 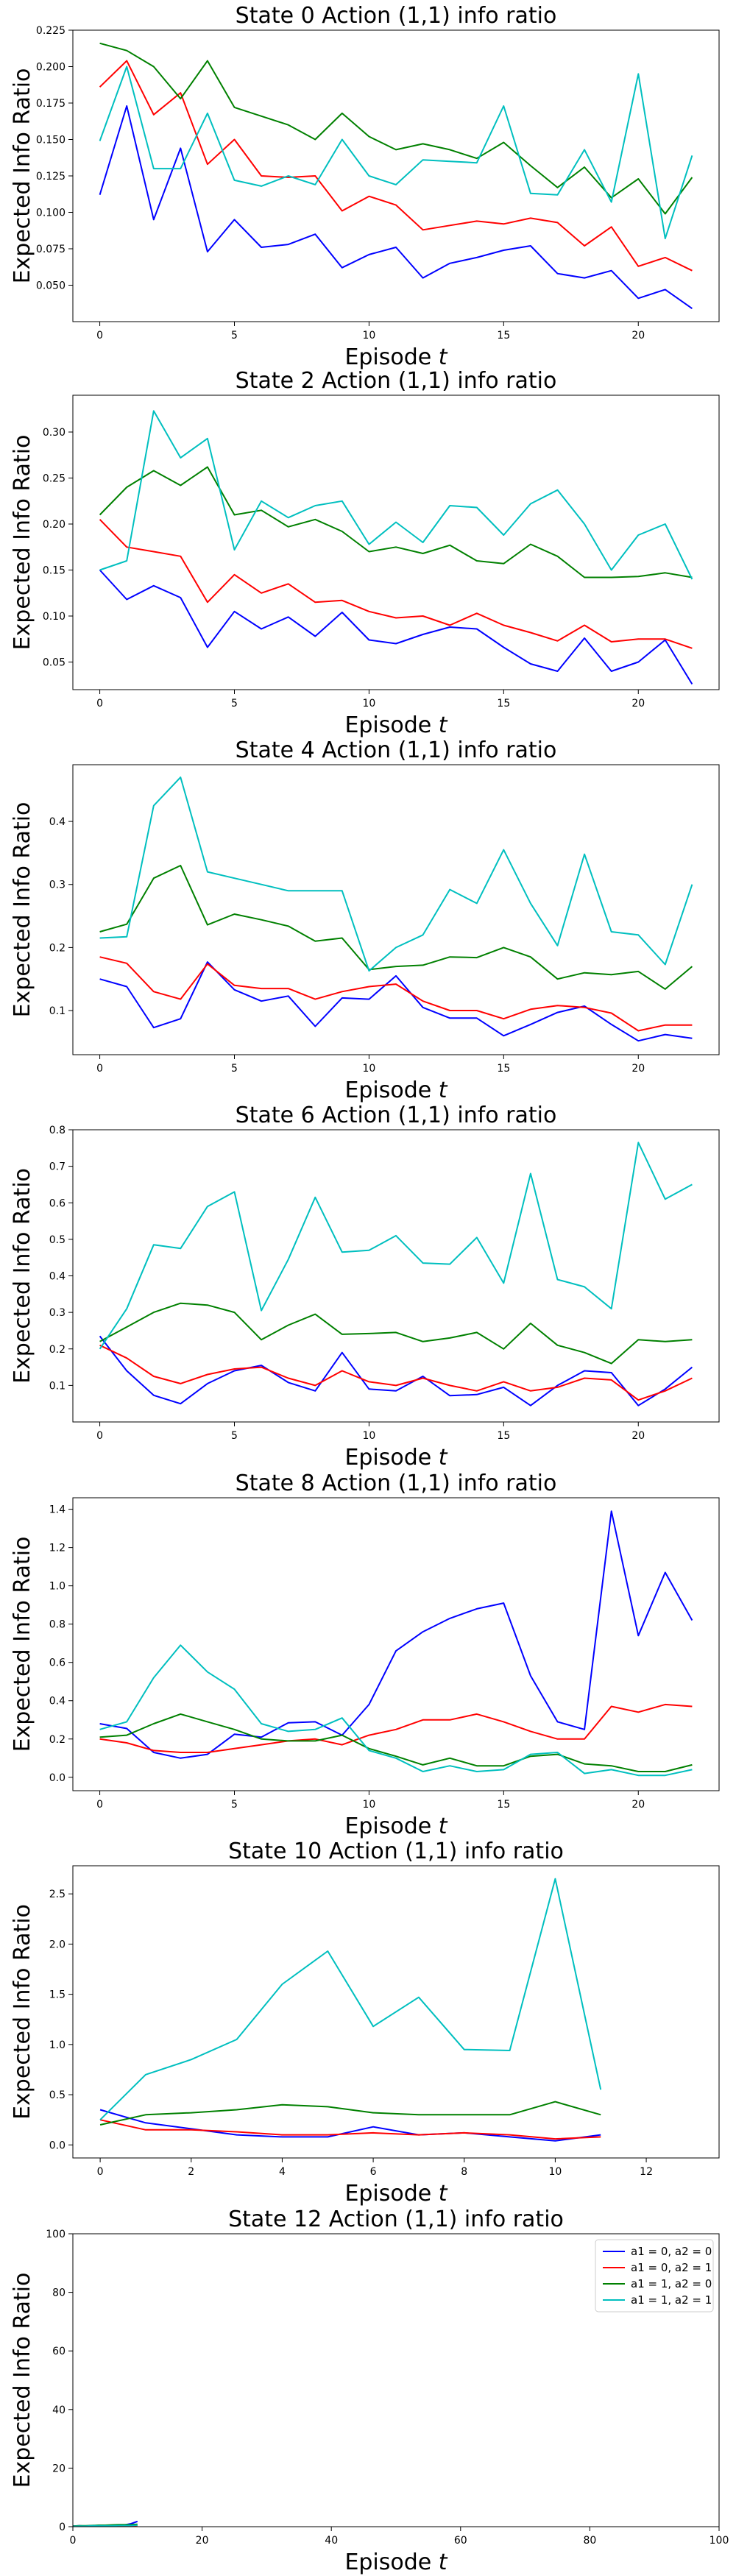 I want to click on y-tick-label: 0.0, so click(x=57, y=1778).